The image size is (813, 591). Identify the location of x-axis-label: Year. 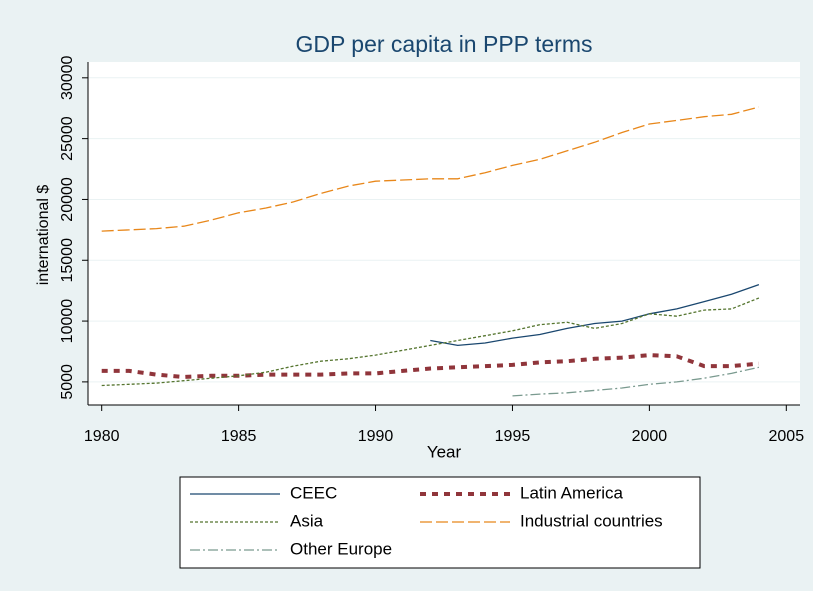
(444, 451).